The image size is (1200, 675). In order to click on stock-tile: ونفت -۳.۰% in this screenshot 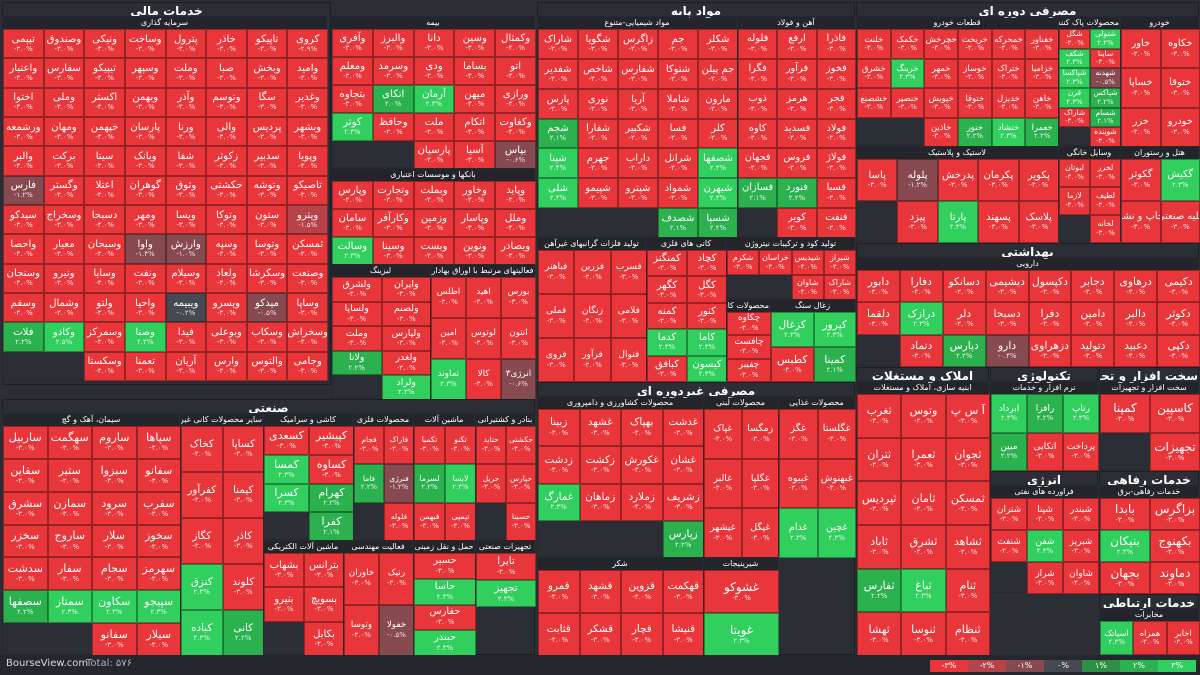, I will do `click(145, 278)`.